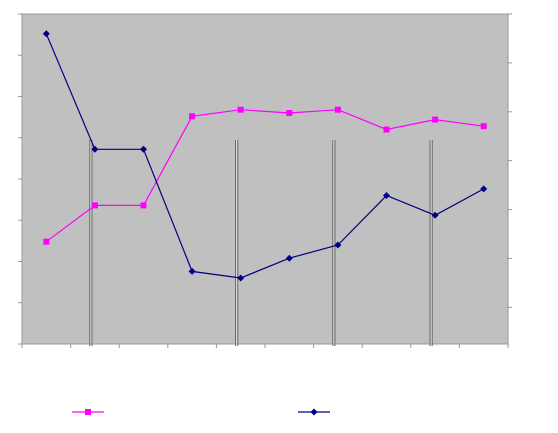 The image size is (558, 433). Describe the element at coordinates (510, 160) in the screenshot. I see `right-axis-ticks` at that location.